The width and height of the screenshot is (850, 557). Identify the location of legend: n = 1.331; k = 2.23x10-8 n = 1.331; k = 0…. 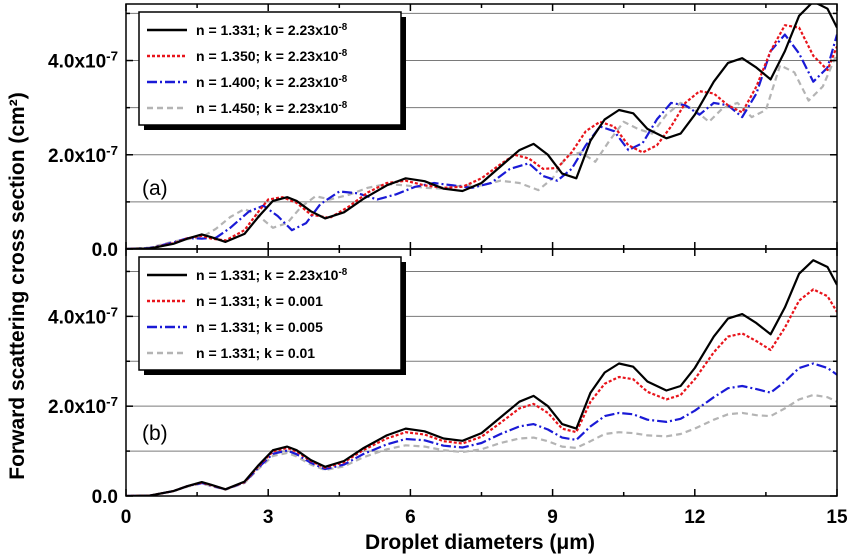
(272, 315).